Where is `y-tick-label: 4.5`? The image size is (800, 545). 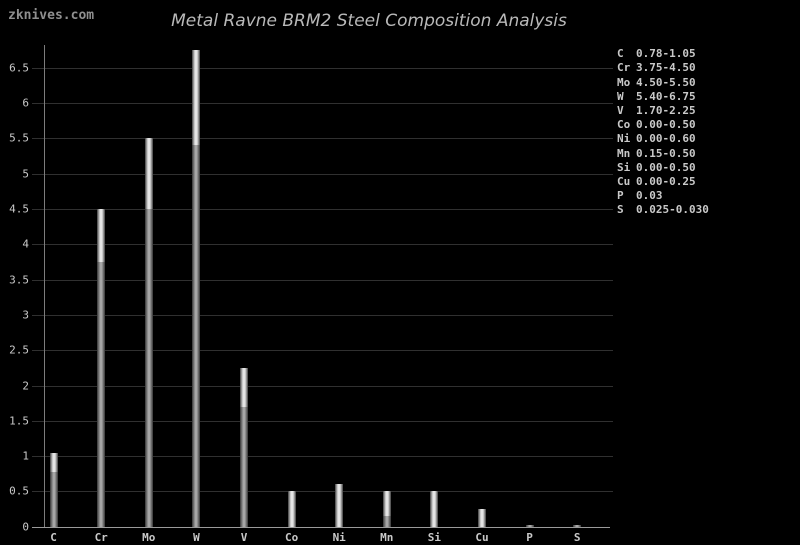
y-tick-label: 4.5 is located at coordinates (19, 209).